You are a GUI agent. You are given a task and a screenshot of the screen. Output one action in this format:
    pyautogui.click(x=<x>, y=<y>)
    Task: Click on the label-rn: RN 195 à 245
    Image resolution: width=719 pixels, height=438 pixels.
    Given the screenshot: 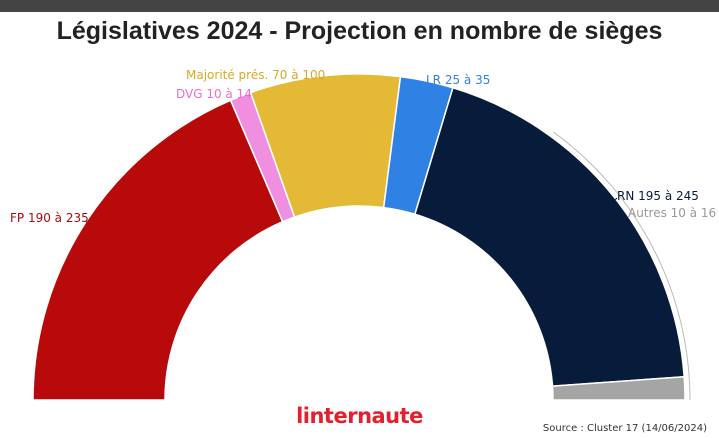 What is the action you would take?
    pyautogui.click(x=658, y=196)
    